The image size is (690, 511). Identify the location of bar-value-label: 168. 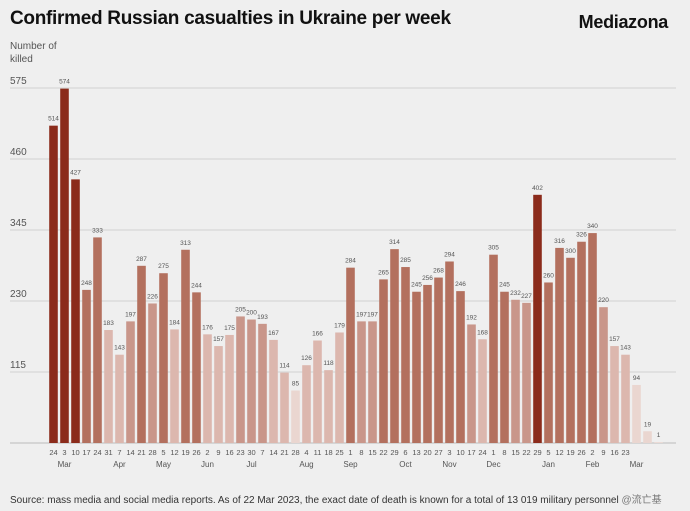
(482, 332).